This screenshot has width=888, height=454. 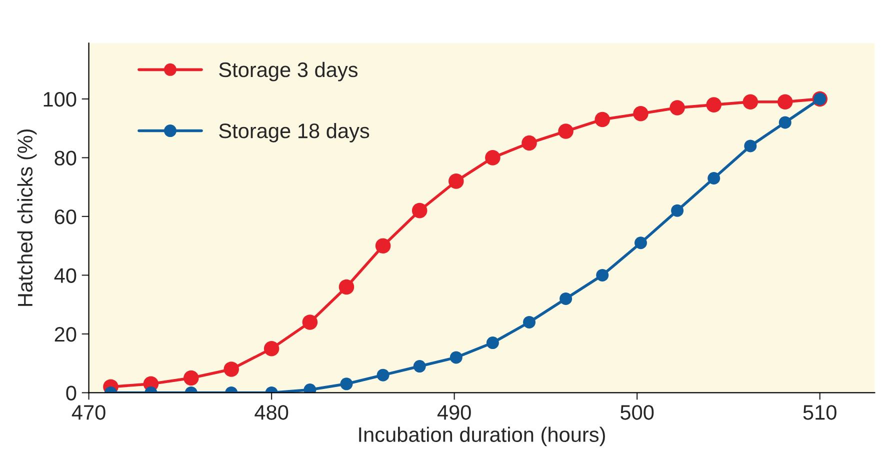 What do you see at coordinates (294, 132) in the screenshot?
I see `legend-label: Storage 18 days` at bounding box center [294, 132].